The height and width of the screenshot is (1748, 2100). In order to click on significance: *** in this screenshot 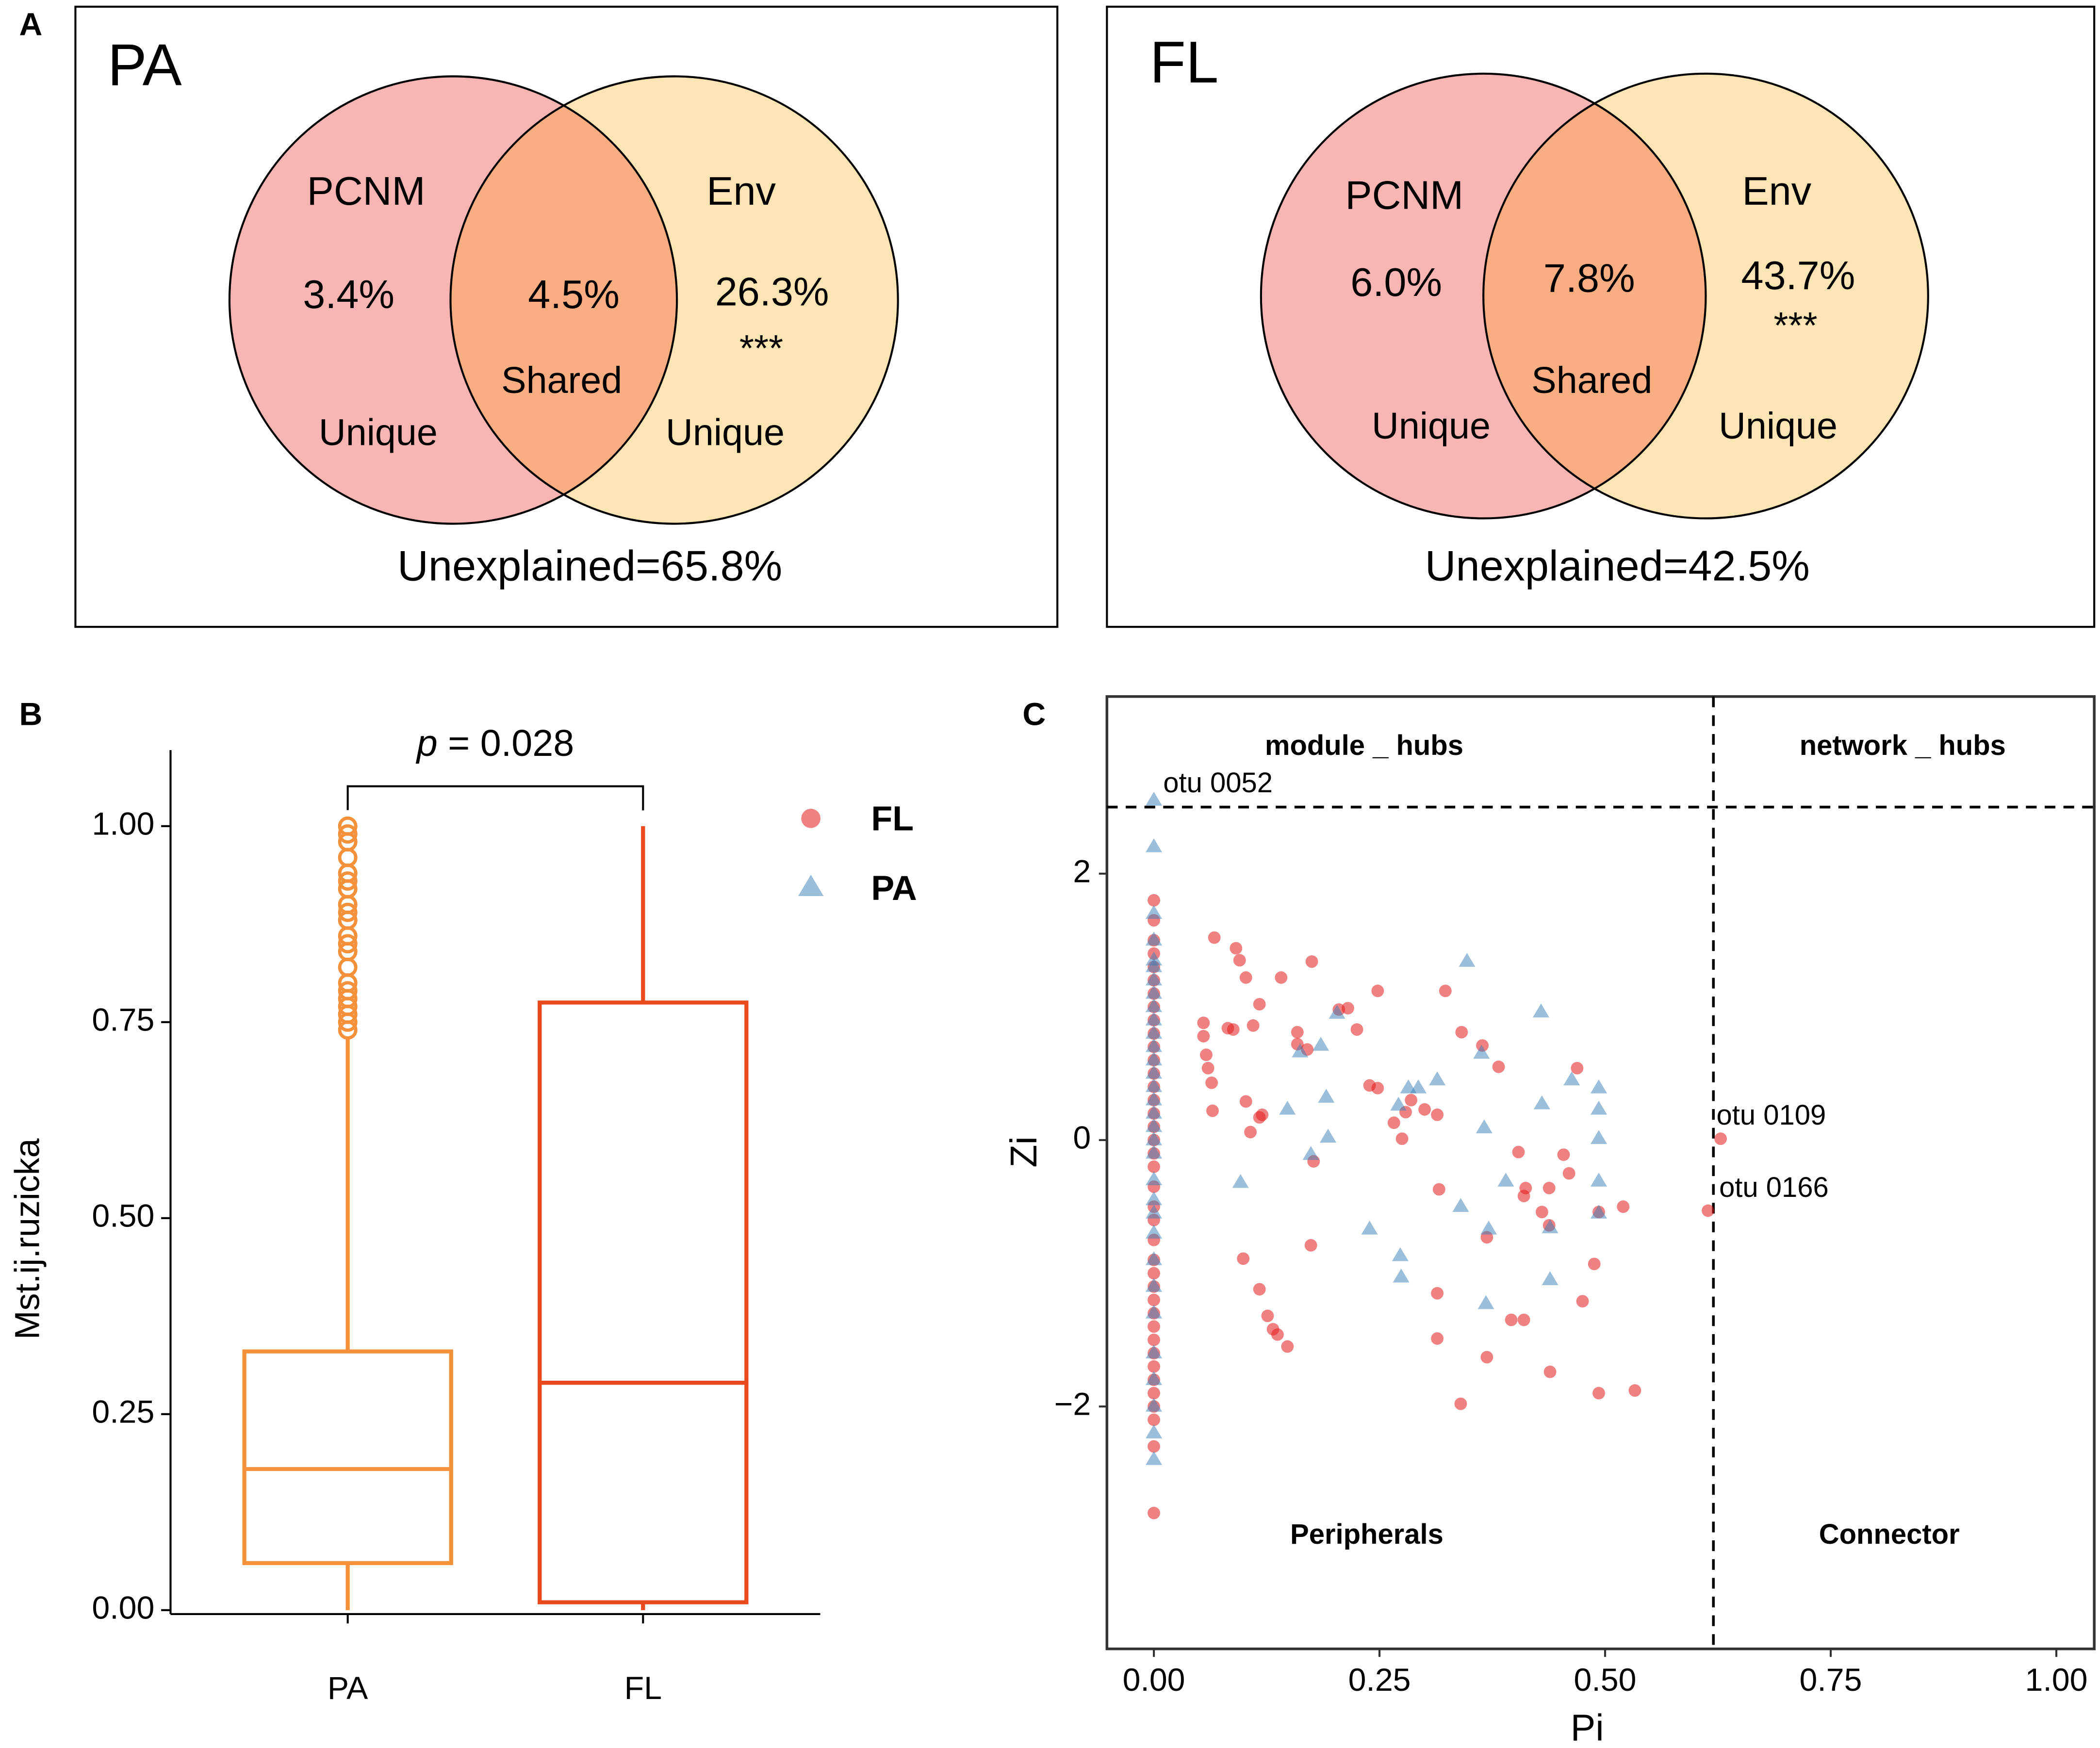, I will do `click(761, 348)`.